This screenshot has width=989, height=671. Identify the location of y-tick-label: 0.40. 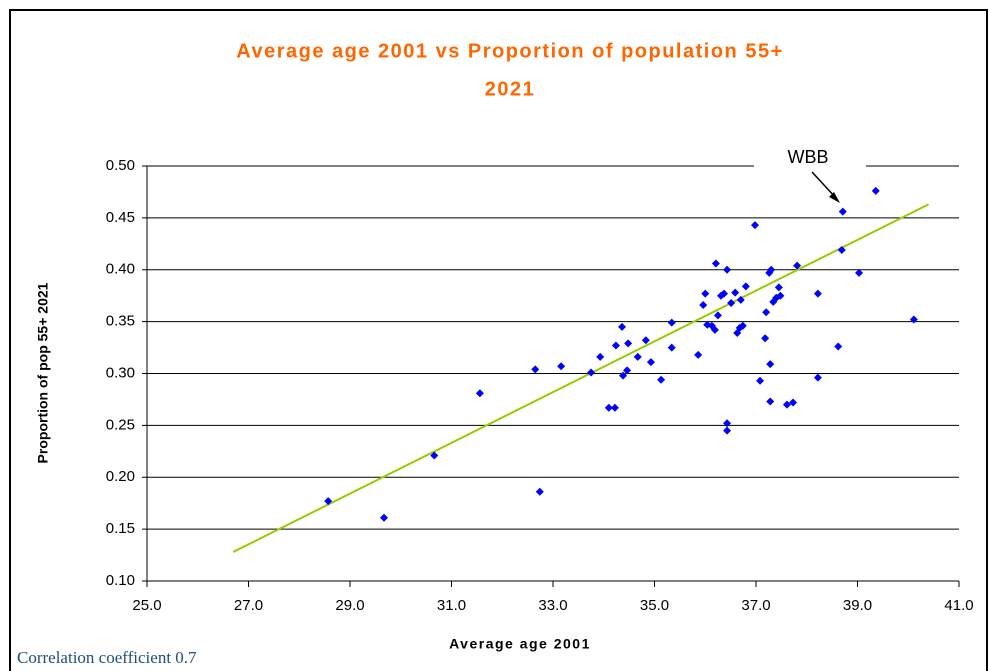
(120, 269).